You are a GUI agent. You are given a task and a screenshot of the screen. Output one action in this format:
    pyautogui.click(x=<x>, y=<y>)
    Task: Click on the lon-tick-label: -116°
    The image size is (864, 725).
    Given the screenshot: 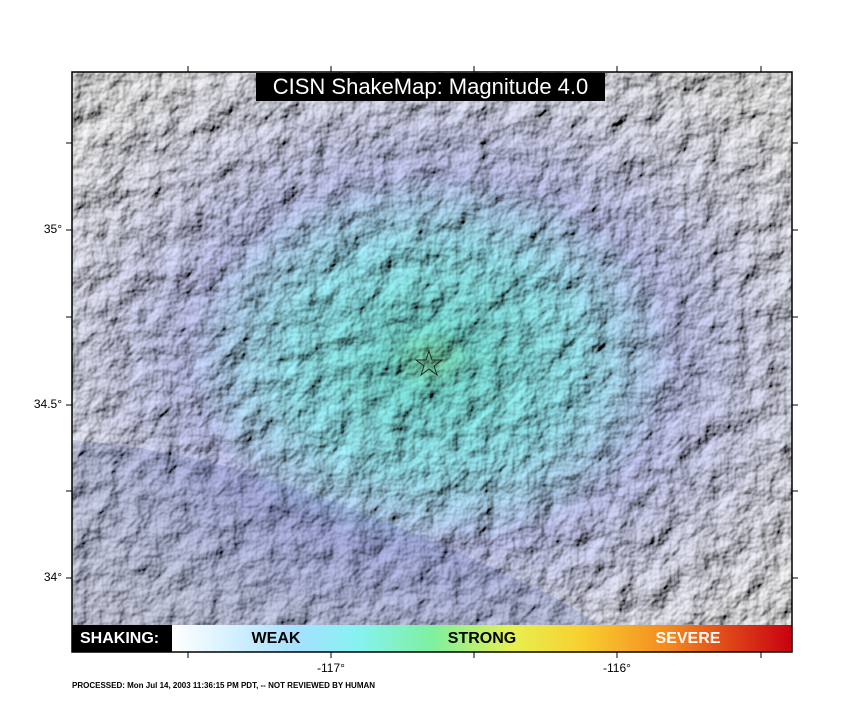 What is the action you would take?
    pyautogui.click(x=617, y=668)
    